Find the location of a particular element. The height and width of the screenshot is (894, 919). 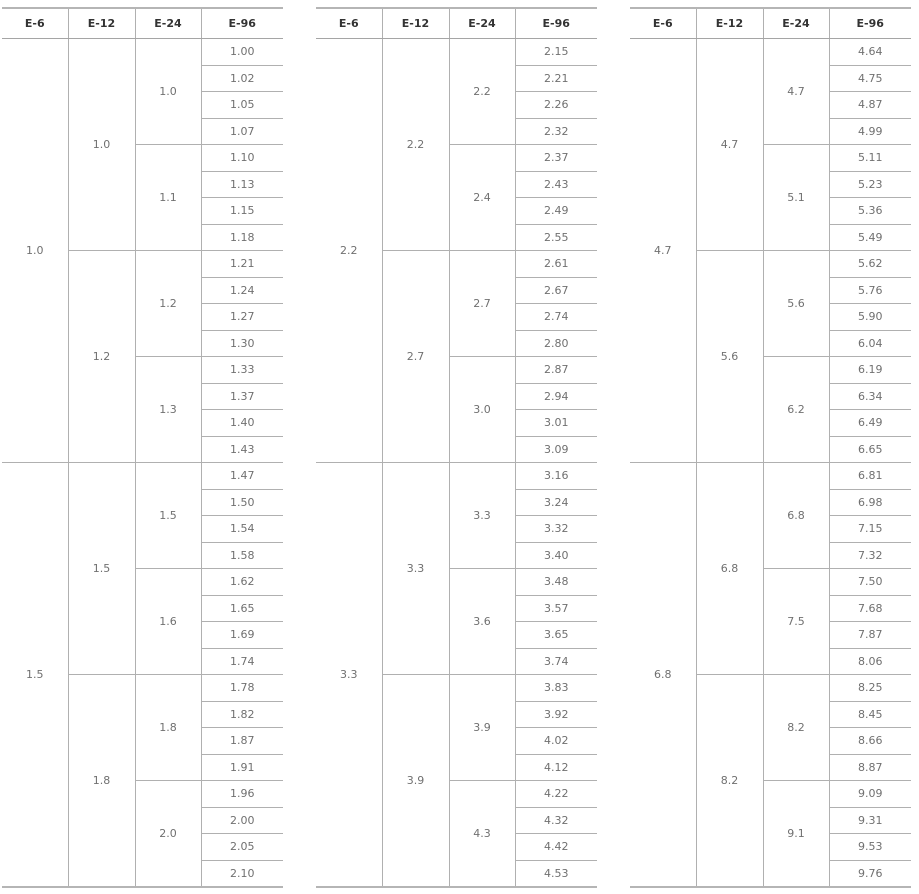

table-row: 1.69 is located at coordinates (142, 635).